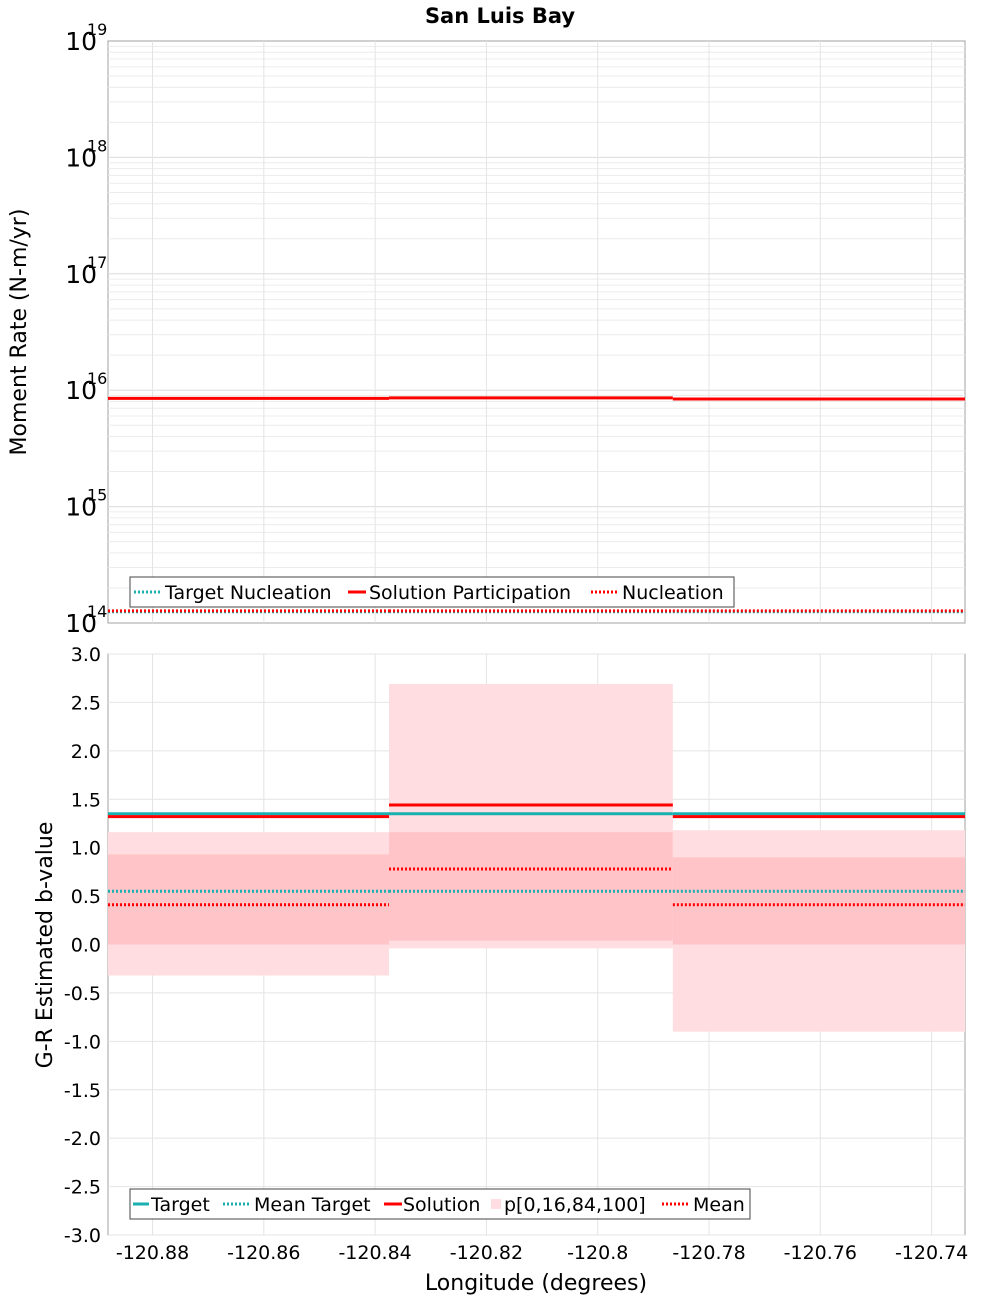  I want to click on x-axis-label: Longitude (degrees), so click(536, 1283).